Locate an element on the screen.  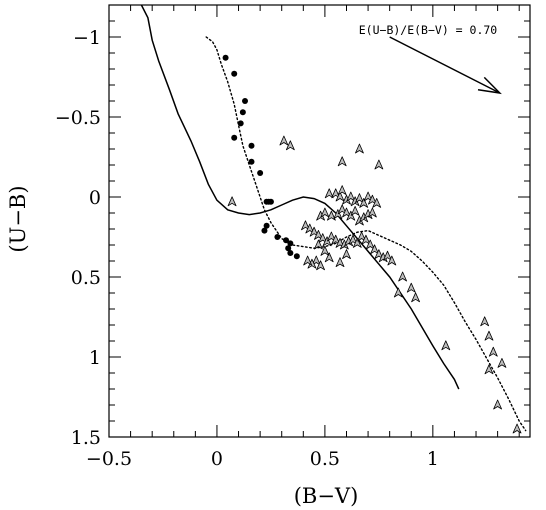
x-tick-label: 0.5 is located at coordinates (325, 459).